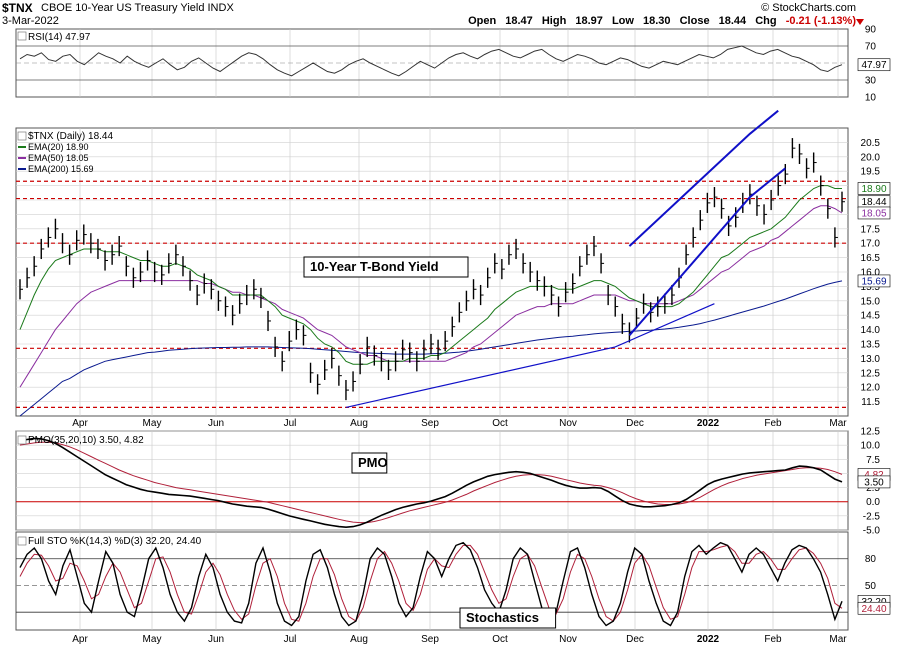 This screenshot has width=900, height=650. What do you see at coordinates (838, 423) in the screenshot?
I see `month-label: Mar` at bounding box center [838, 423].